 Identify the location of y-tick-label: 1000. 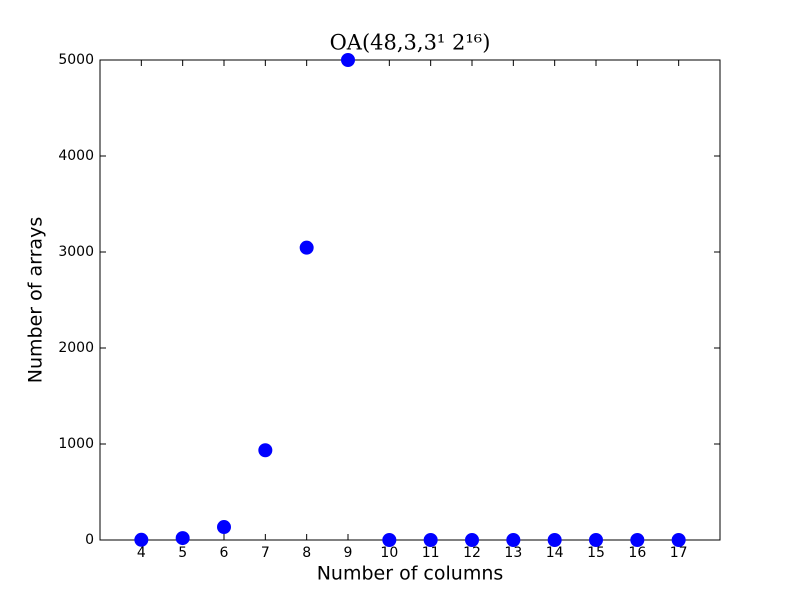
(76, 444).